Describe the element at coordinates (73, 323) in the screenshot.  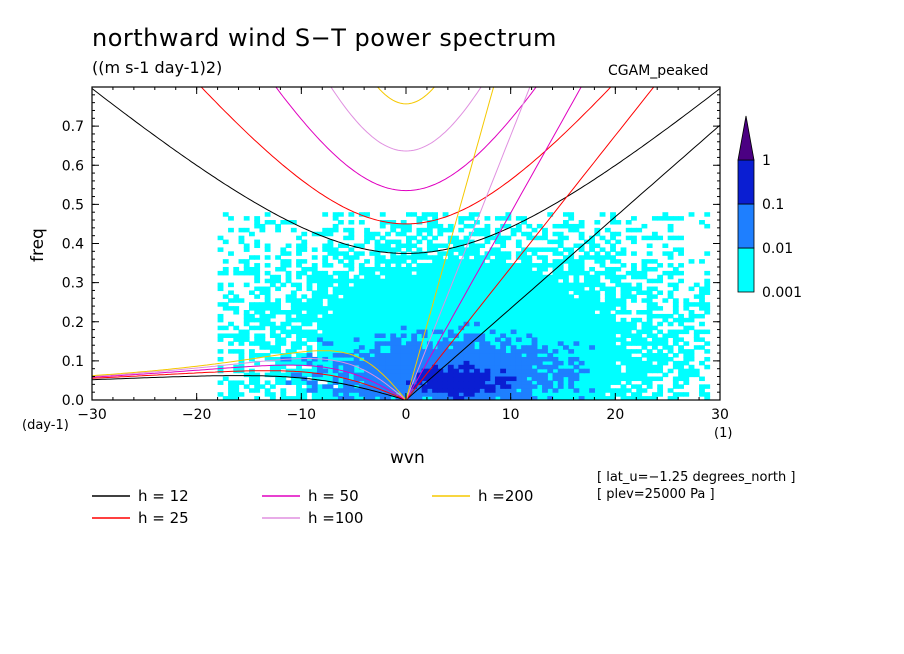
I see `y-tick-label: 0.2` at that location.